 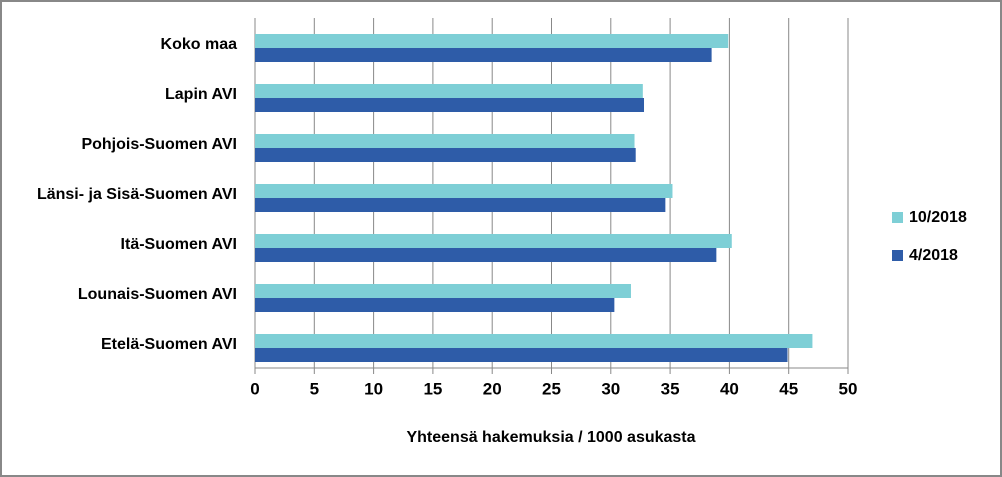 What do you see at coordinates (729, 388) in the screenshot?
I see `x-tick-label: 40` at bounding box center [729, 388].